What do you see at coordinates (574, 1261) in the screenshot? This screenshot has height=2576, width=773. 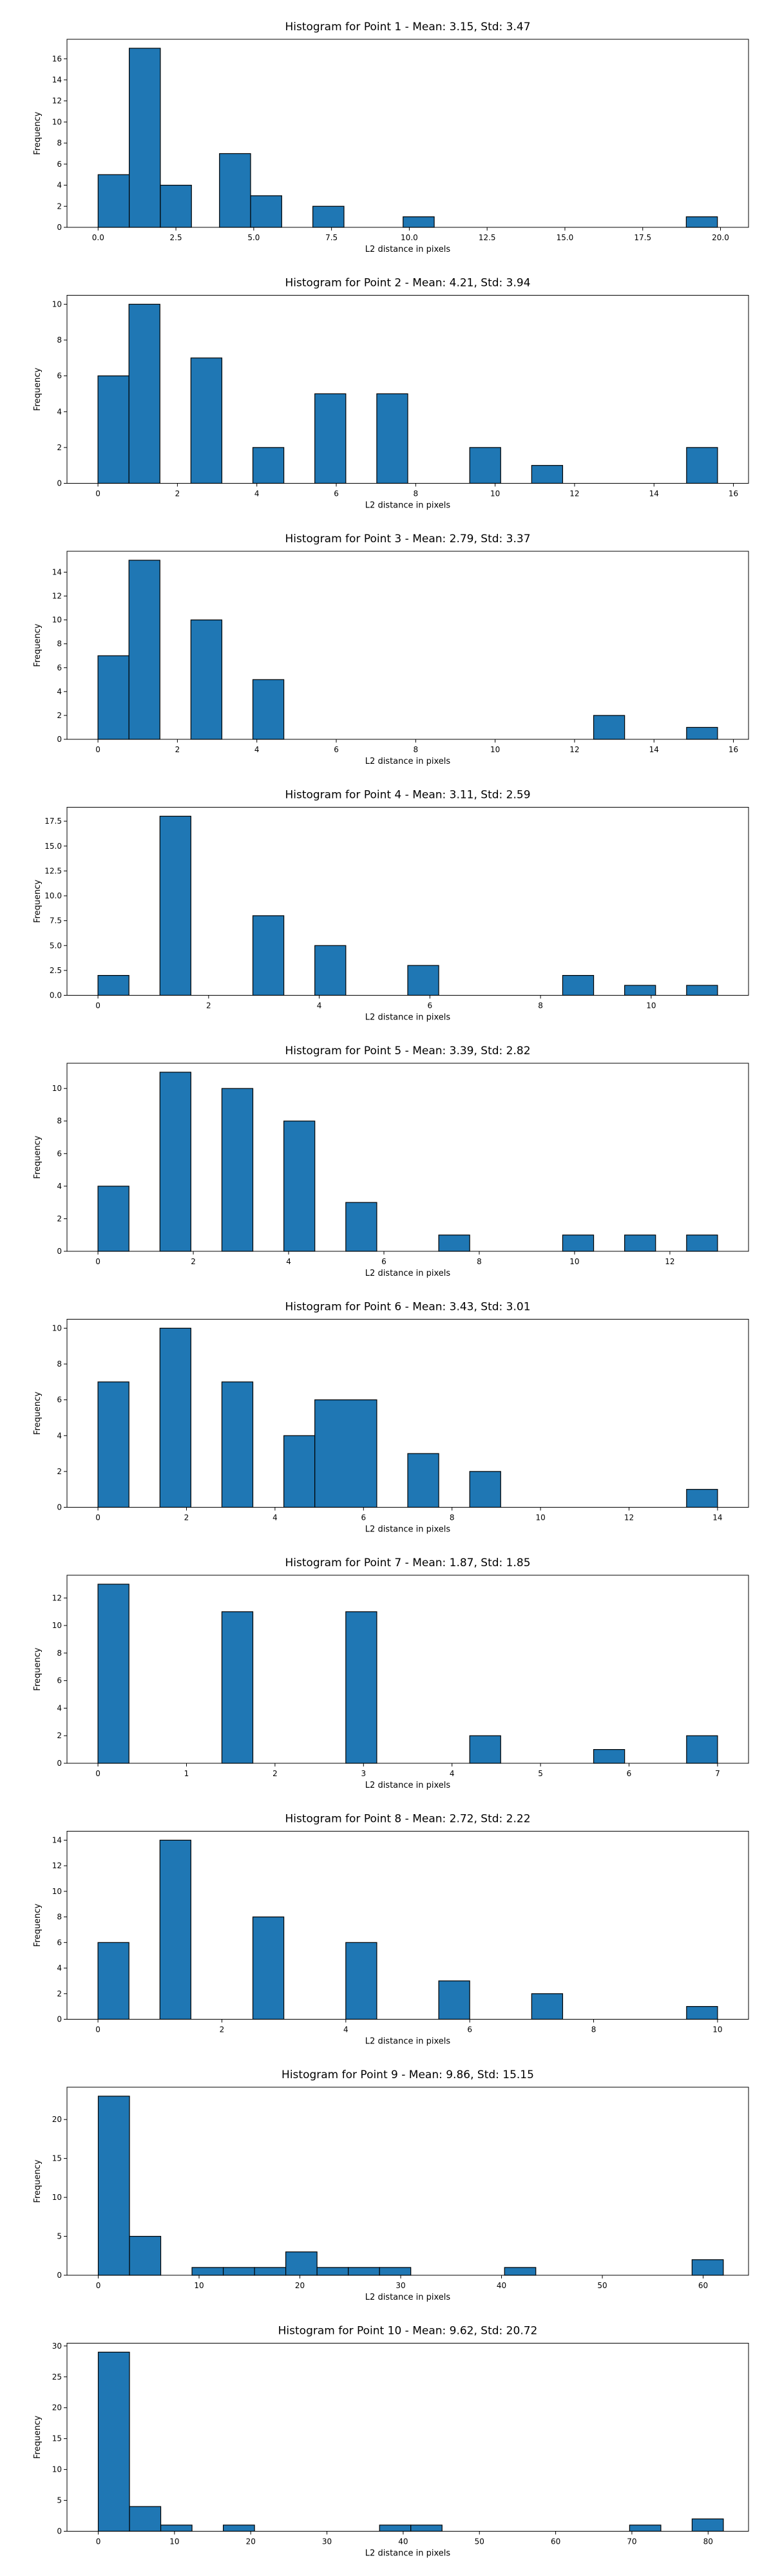 I see `x-tick-label: 10` at bounding box center [574, 1261].